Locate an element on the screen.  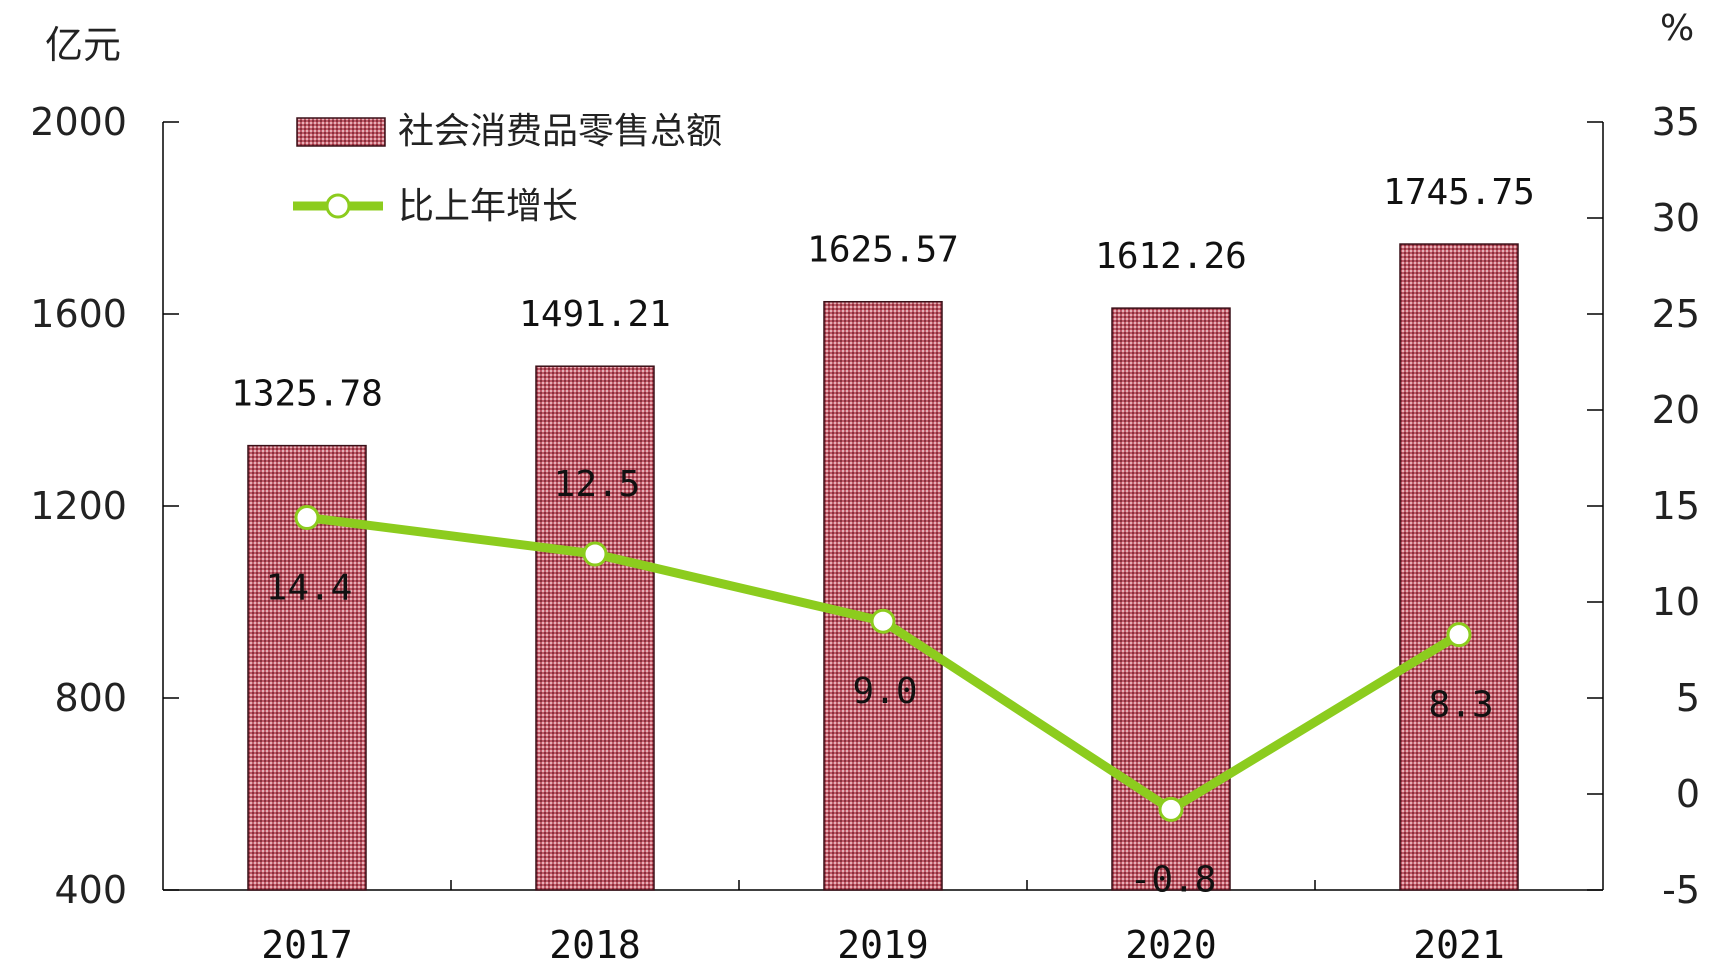
line-value-label: 12.5 is located at coordinates (597, 484).